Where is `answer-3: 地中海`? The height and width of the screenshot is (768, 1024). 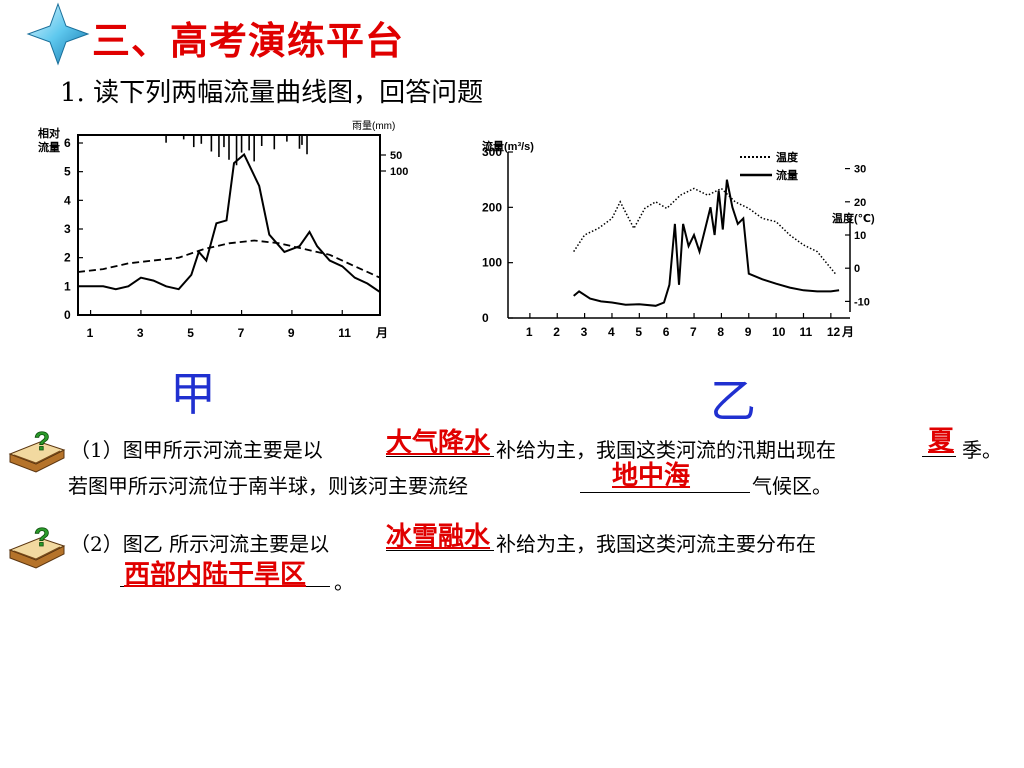
answer-3: 地中海 is located at coordinates (651, 476).